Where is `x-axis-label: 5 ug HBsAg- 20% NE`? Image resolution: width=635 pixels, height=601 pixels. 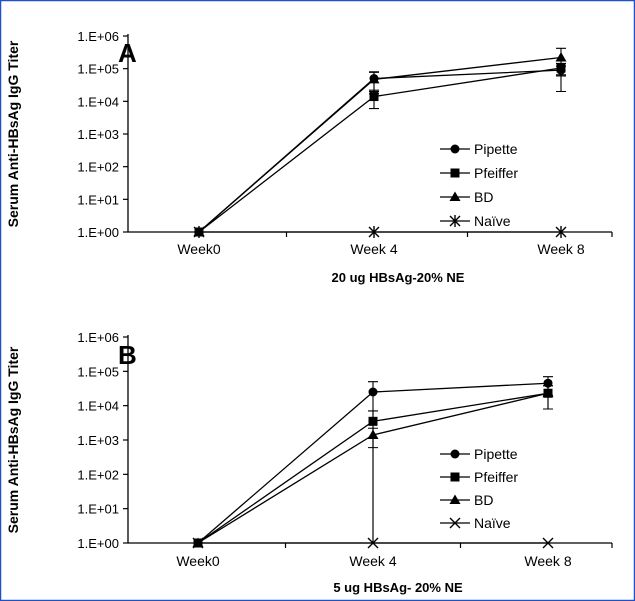
x-axis-label: 5 ug HBsAg- 20% NE is located at coordinates (398, 587).